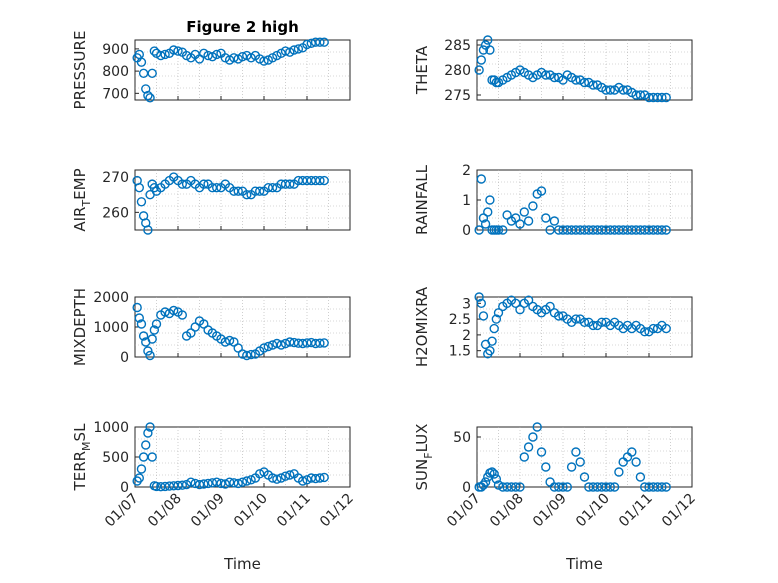 The width and height of the screenshot is (778, 583). Describe the element at coordinates (460, 320) in the screenshot. I see `y-tick-label: 2.5` at that location.